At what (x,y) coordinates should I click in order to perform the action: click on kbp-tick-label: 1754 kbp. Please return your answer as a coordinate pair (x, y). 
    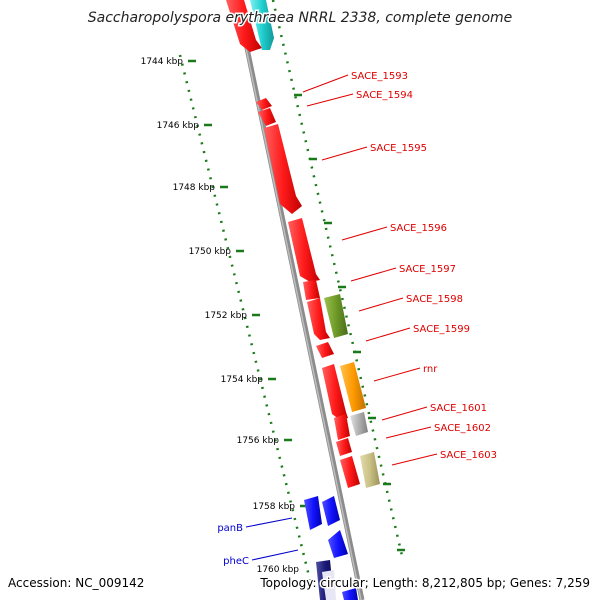
    Looking at the image, I should click on (242, 380).